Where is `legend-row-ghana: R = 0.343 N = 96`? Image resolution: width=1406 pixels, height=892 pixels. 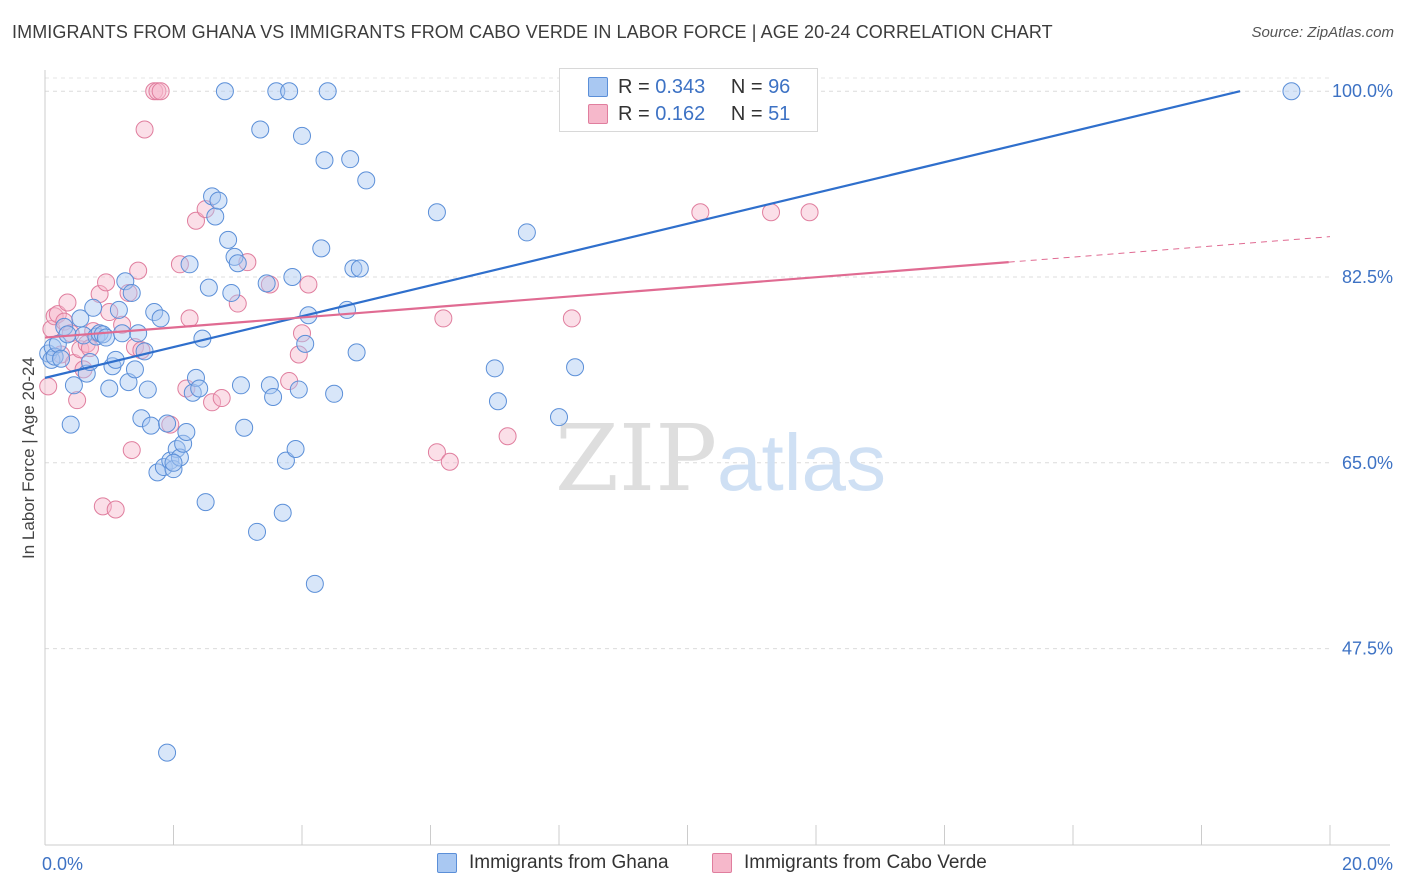 legend-row-ghana: R = 0.343 N = 96 is located at coordinates (675, 87).